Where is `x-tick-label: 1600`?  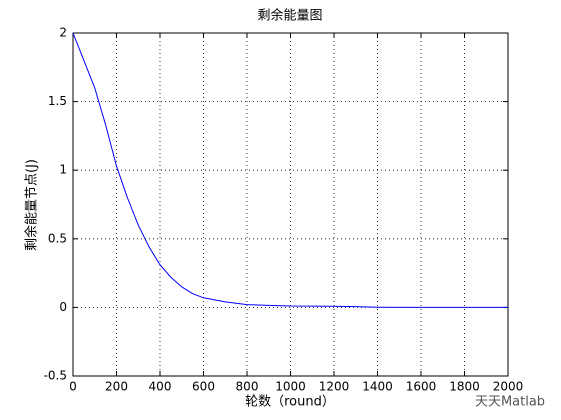 x-tick-label: 1600 is located at coordinates (421, 387).